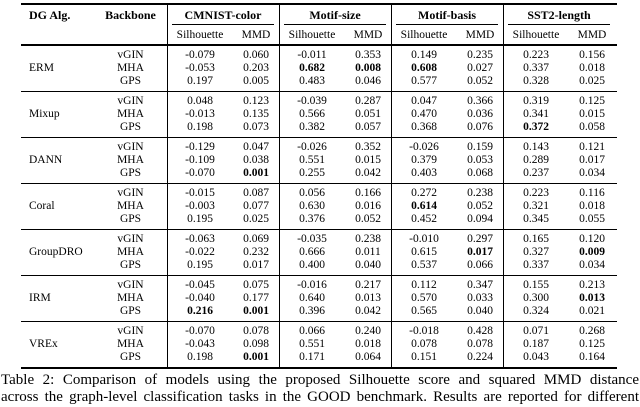  What do you see at coordinates (200, 126) in the screenshot?
I see `value-cell: 0.198` at bounding box center [200, 126].